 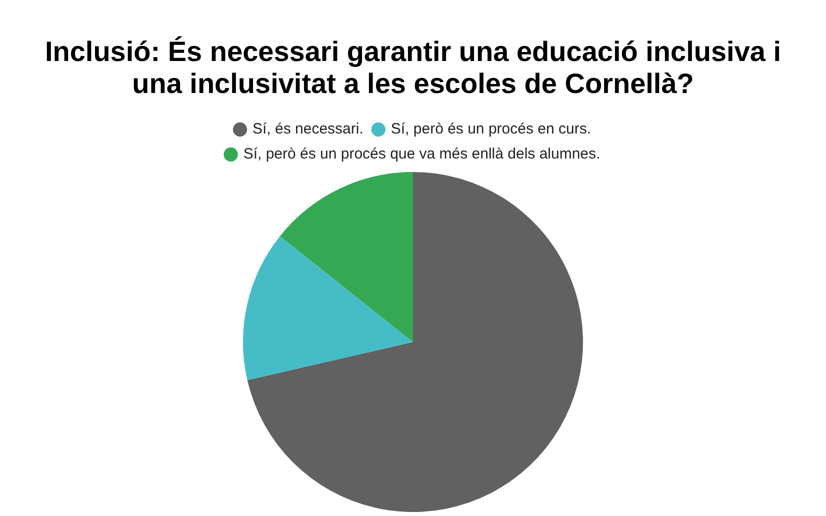 What do you see at coordinates (421, 154) in the screenshot?
I see `legend-label: Sí, però és un procés que va més enllà dels alumnes.` at bounding box center [421, 154].